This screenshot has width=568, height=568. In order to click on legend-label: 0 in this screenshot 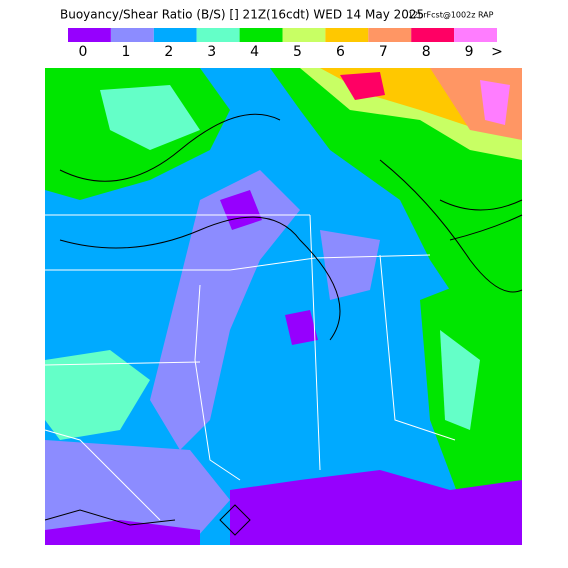, I will do `click(83, 52)`.